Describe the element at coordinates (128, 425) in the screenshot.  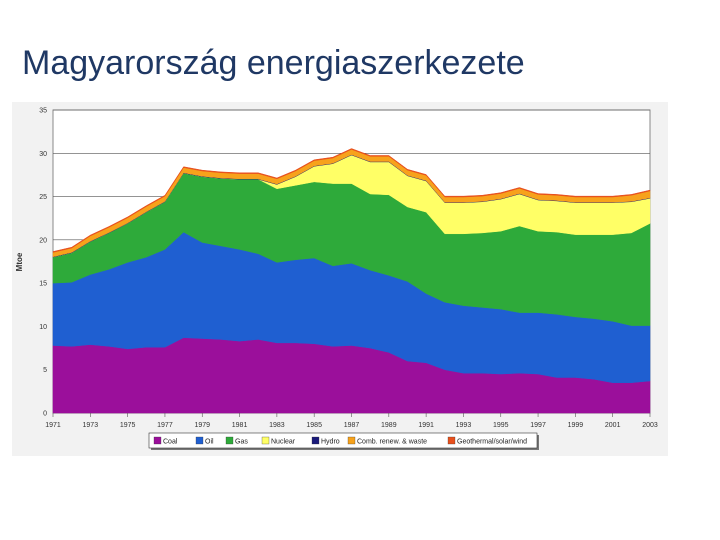
I see `x-tick-label: 1975` at that location.